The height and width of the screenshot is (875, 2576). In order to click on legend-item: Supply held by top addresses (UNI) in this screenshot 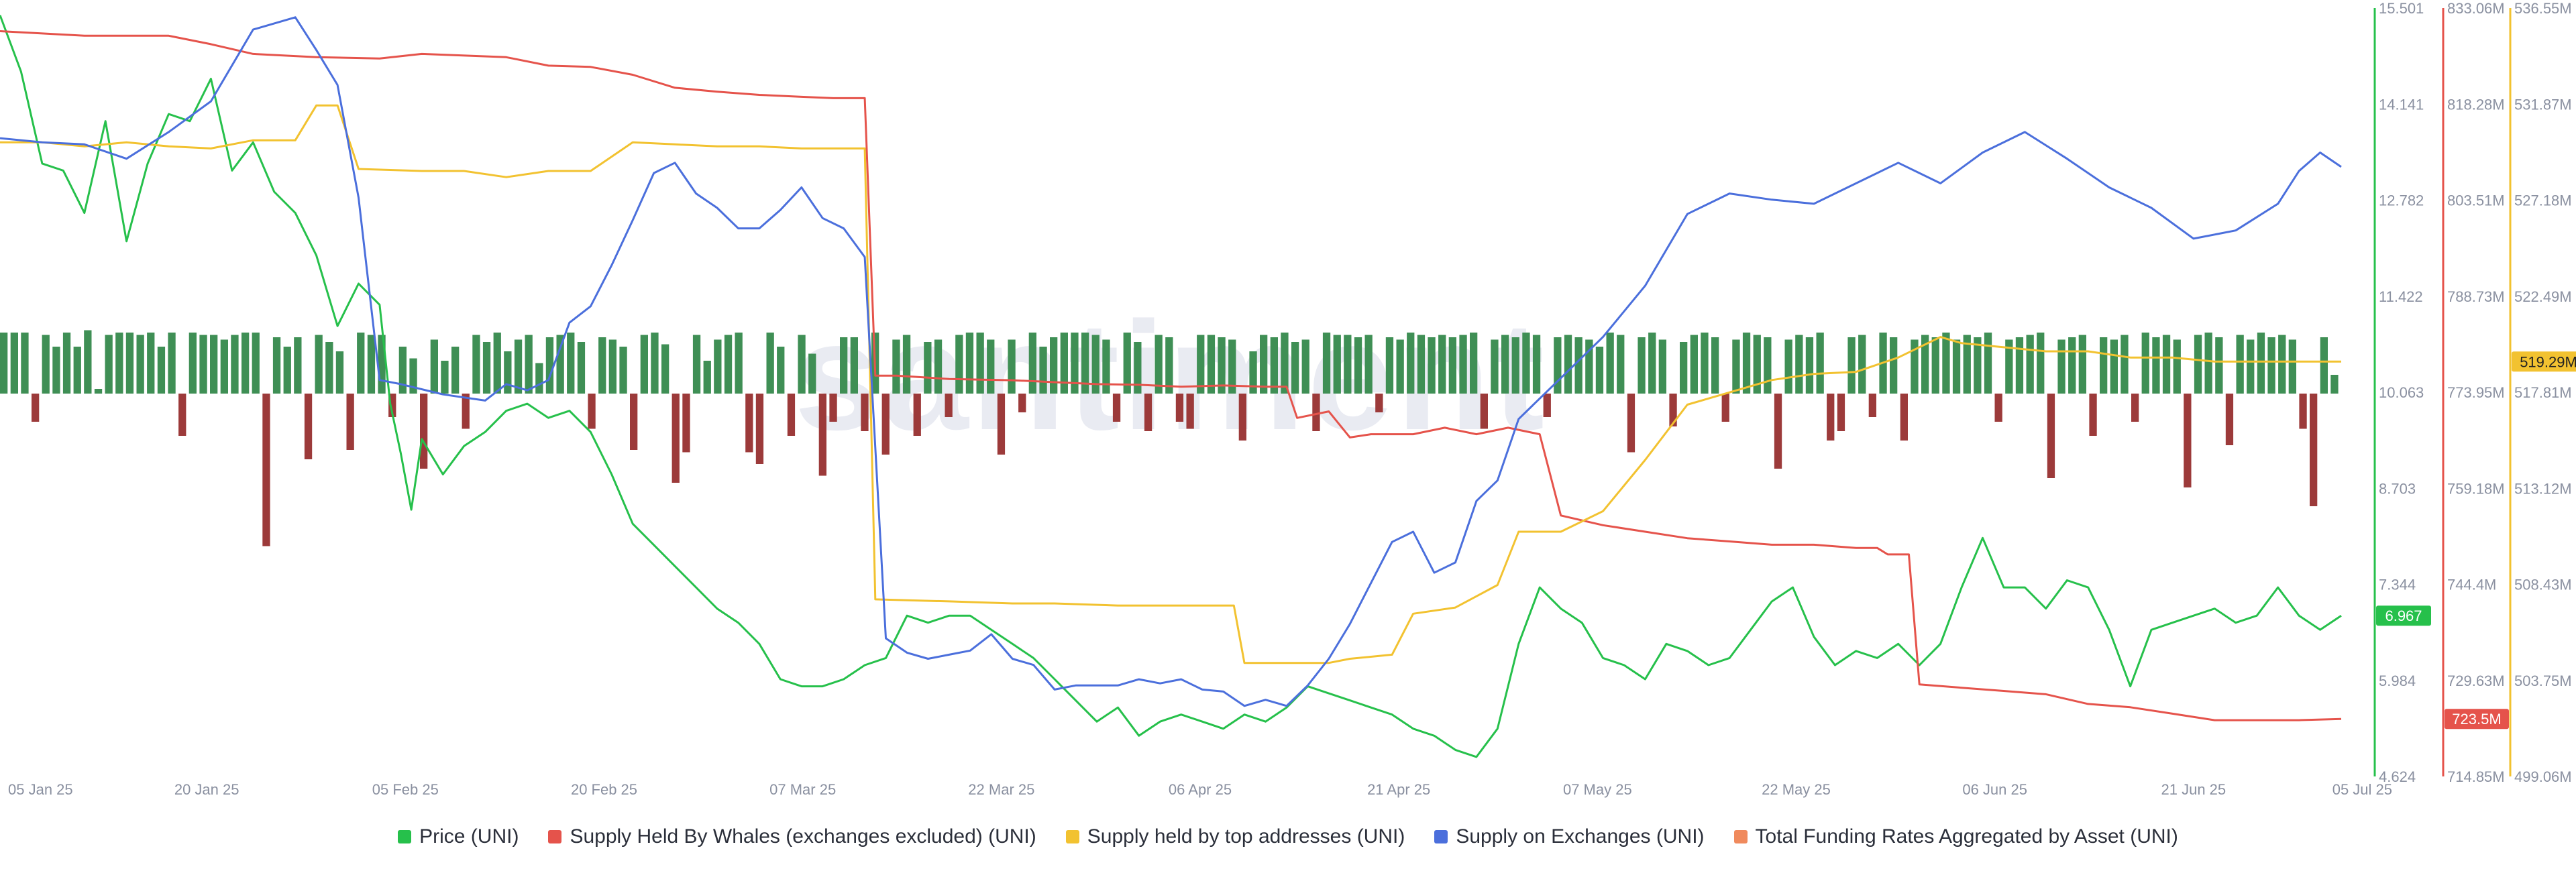, I will do `click(1235, 836)`.